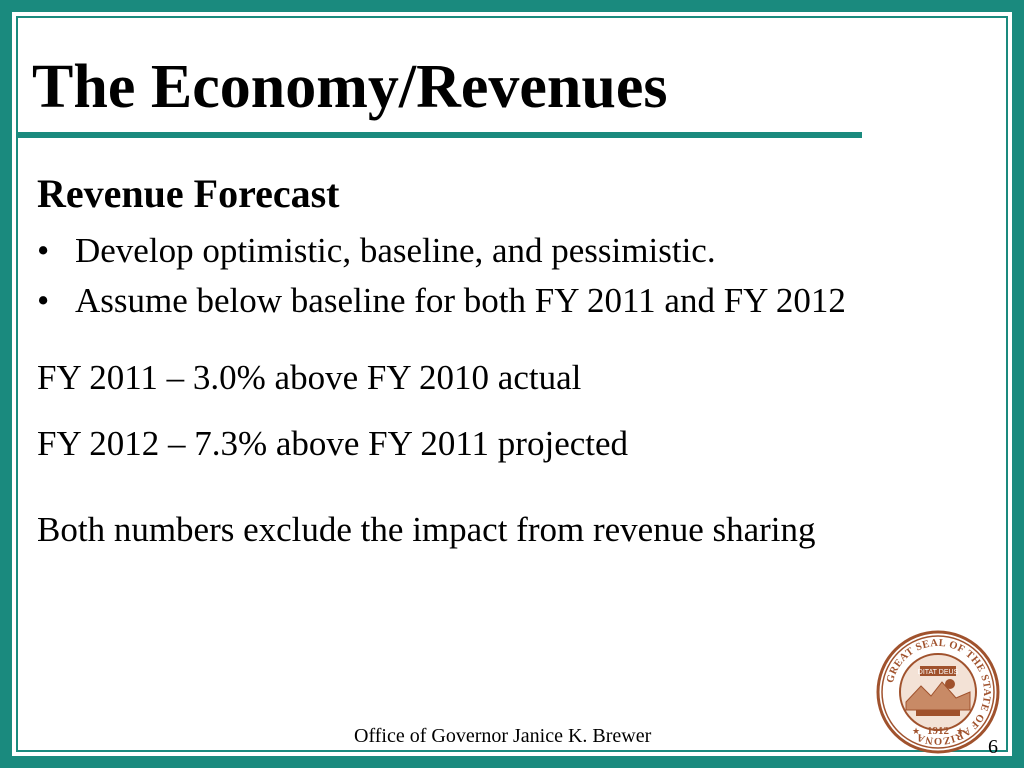 This screenshot has height=768, width=1024. Describe the element at coordinates (938, 672) in the screenshot. I see `seal-motto: DITAT DEUS` at that location.